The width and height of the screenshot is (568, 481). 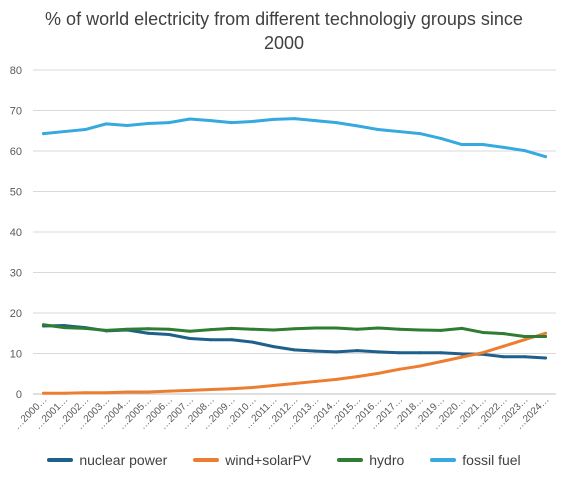 I want to click on y-tick-label: 80, so click(x=16, y=71).